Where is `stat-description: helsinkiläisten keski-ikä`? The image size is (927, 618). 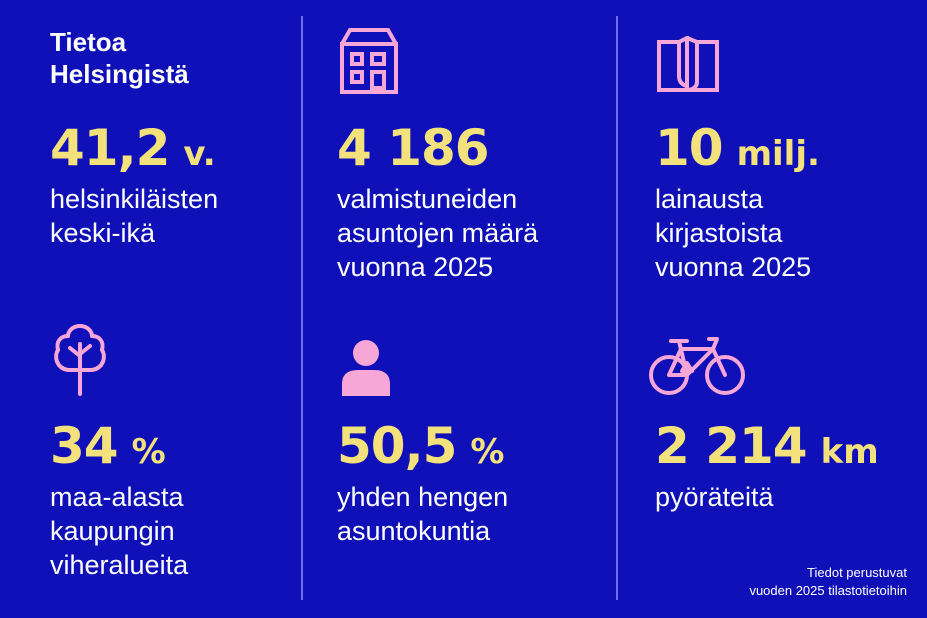
stat-description: helsinkiläisten keski-ikä is located at coordinates (134, 216).